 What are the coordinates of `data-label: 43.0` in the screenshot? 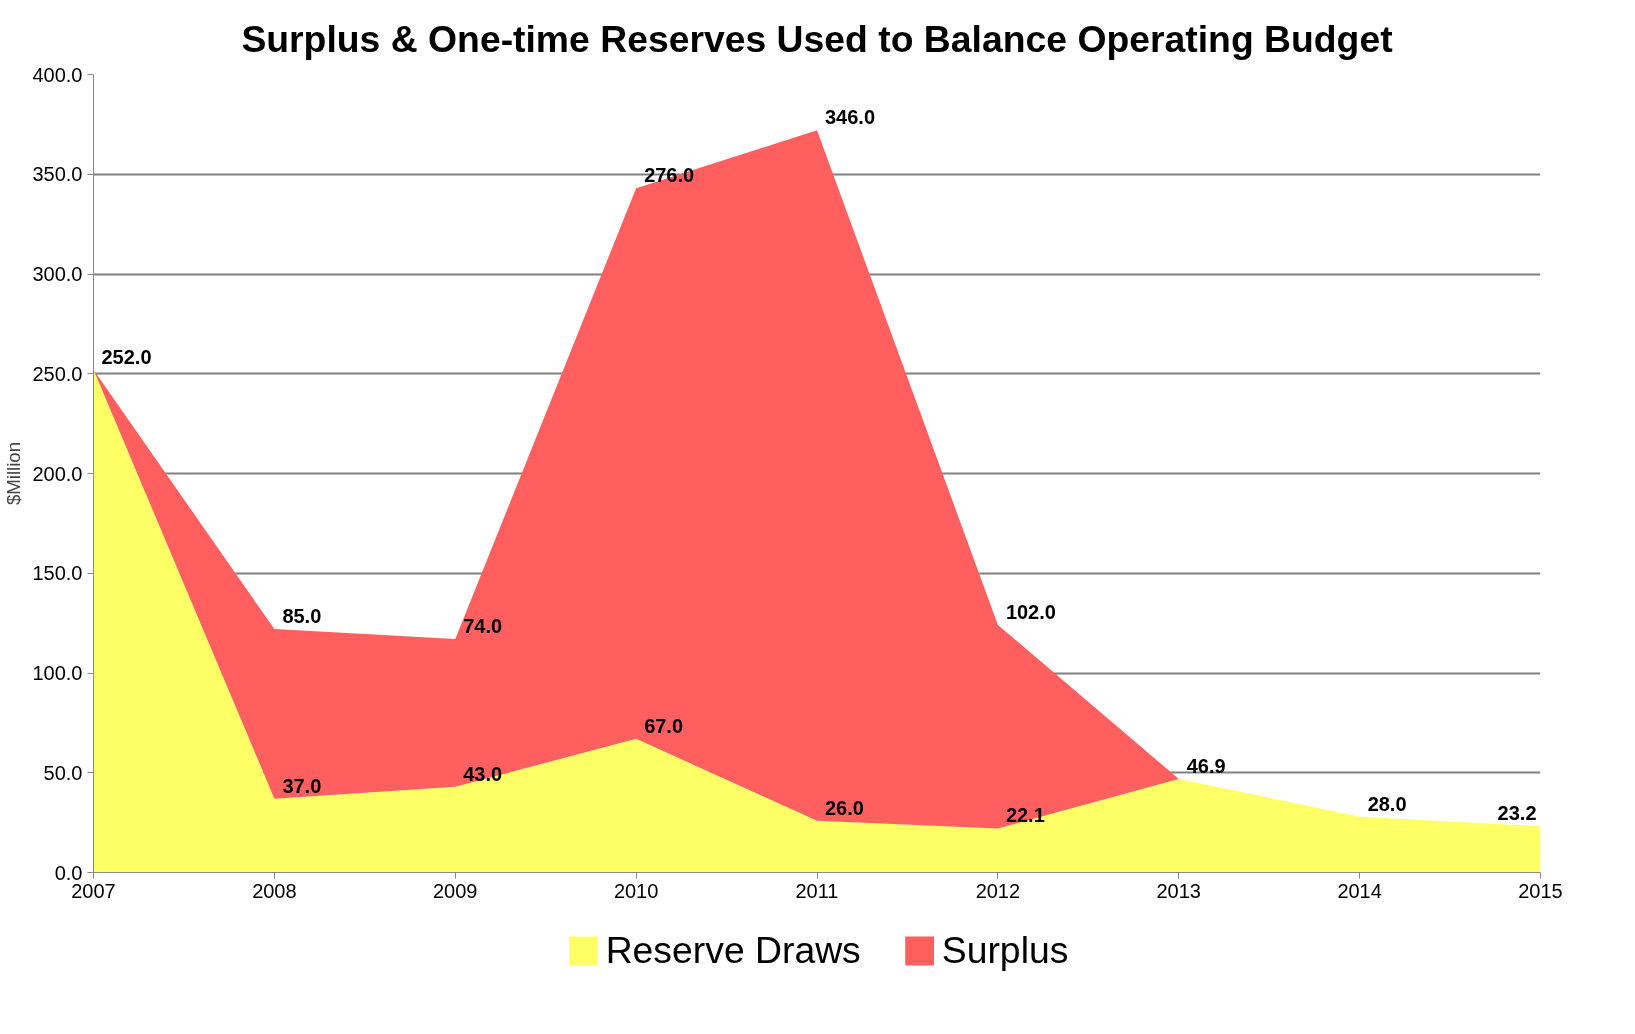 It's located at (483, 773).